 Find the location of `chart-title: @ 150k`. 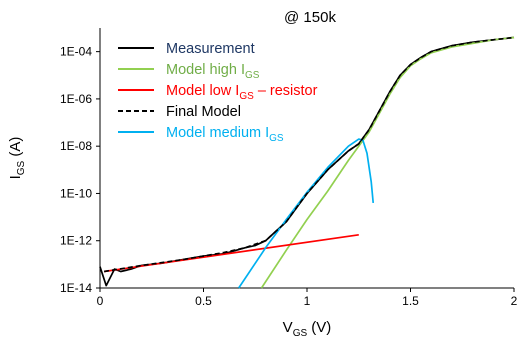

chart-title: @ 150k is located at coordinates (310, 17).